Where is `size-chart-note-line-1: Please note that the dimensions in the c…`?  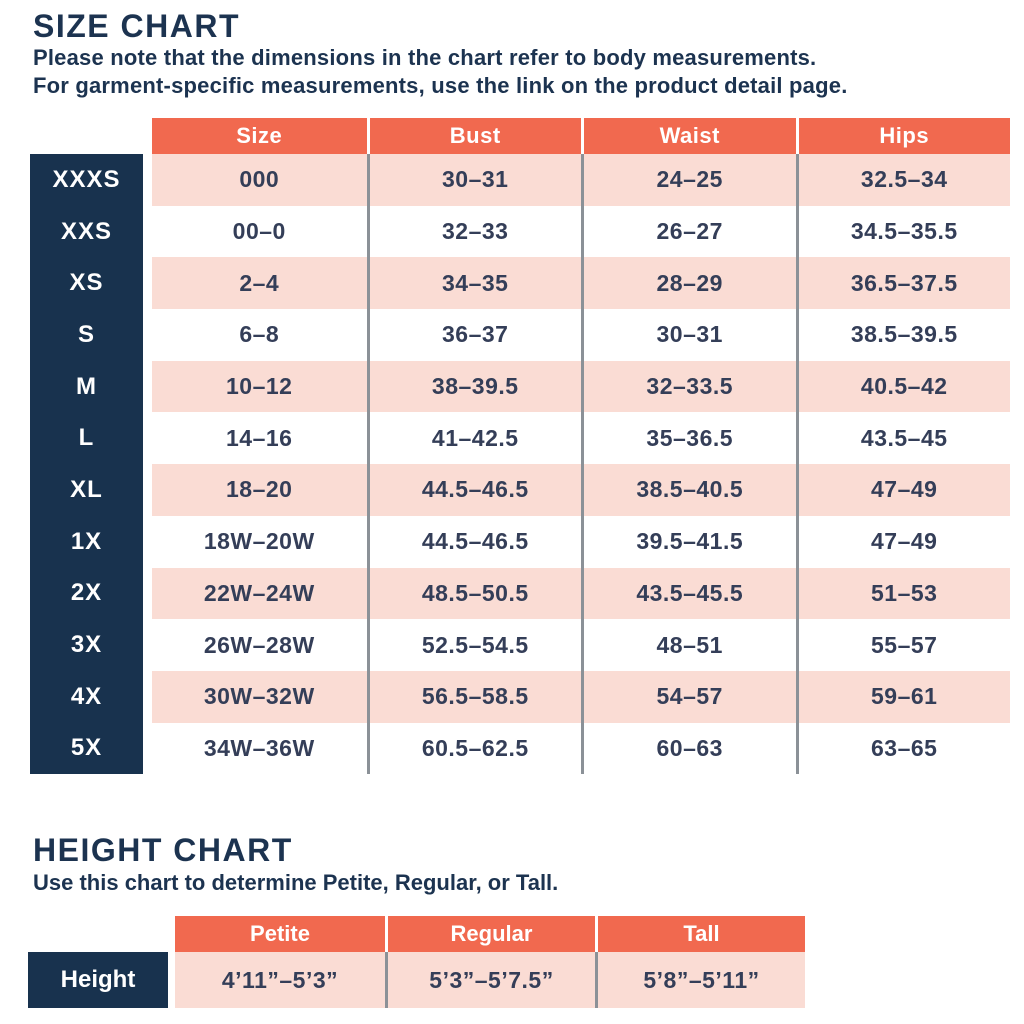
size-chart-note-line-1: Please note that the dimensions in the c… is located at coordinates (425, 57).